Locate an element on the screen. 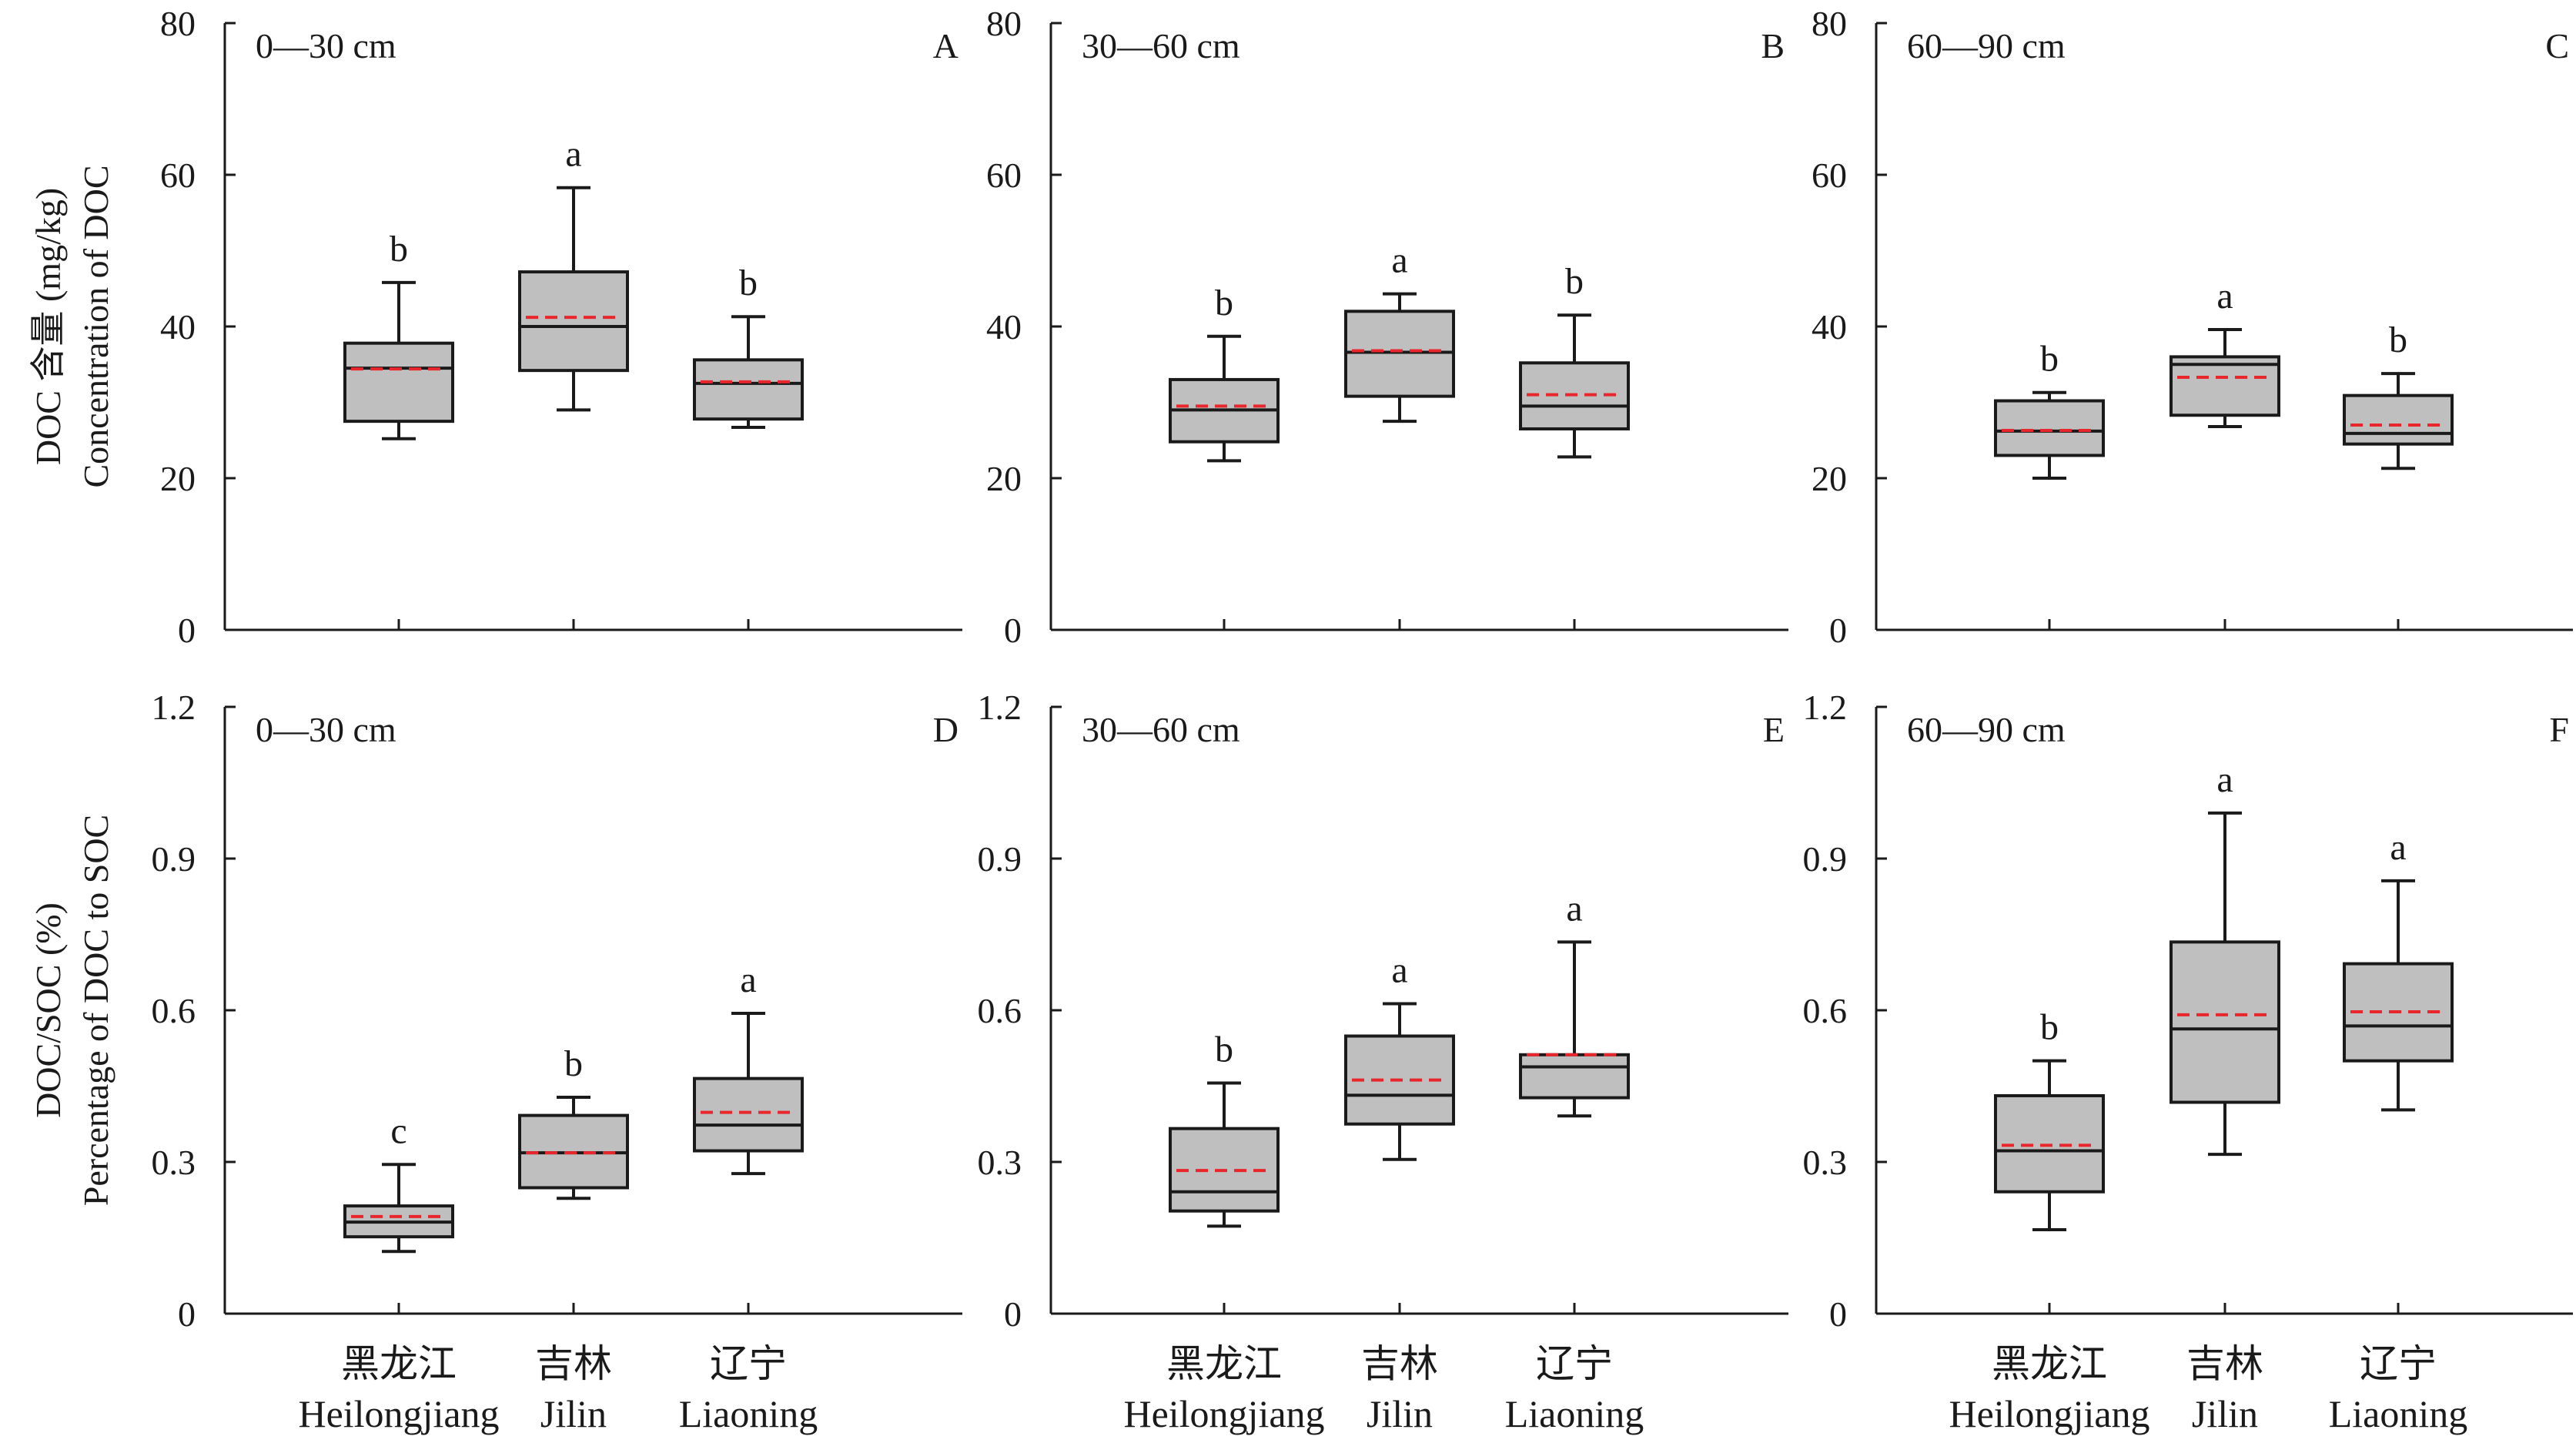 This screenshot has width=2576, height=1443. y-axis-title: DOC/SOC (%) is located at coordinates (48, 1010).